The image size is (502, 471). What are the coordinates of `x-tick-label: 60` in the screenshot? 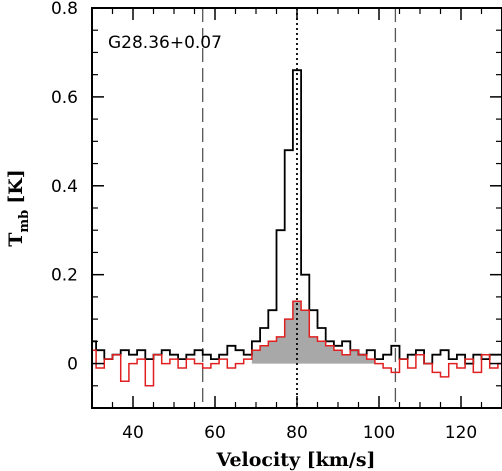 It's located at (215, 433).